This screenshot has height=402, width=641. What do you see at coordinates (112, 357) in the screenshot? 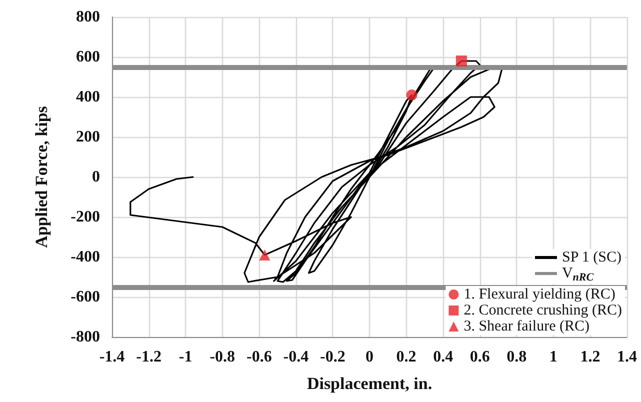
I see `x-tick-label: -1.4` at bounding box center [112, 357].